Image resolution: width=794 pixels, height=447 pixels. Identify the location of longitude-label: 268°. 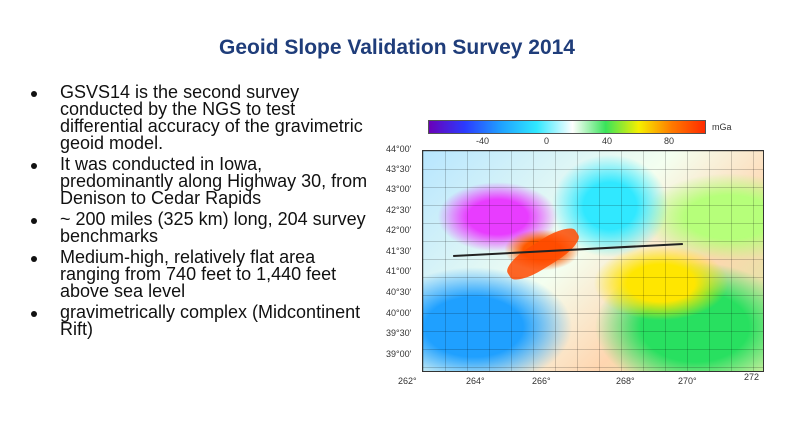
(625, 381).